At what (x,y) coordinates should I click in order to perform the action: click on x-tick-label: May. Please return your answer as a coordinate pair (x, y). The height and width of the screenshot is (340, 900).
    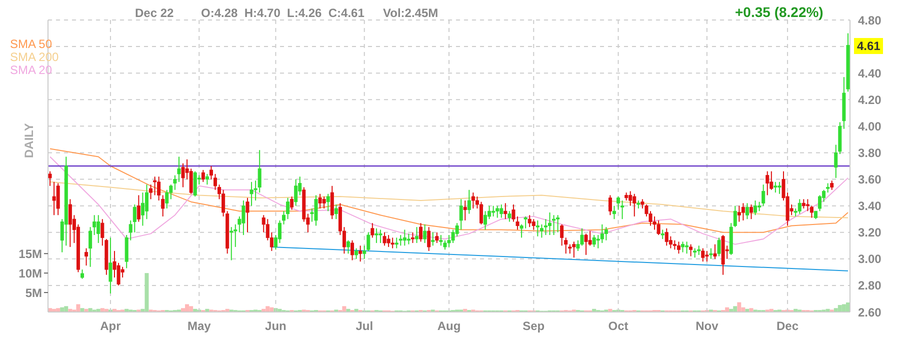
    Looking at the image, I should click on (199, 326).